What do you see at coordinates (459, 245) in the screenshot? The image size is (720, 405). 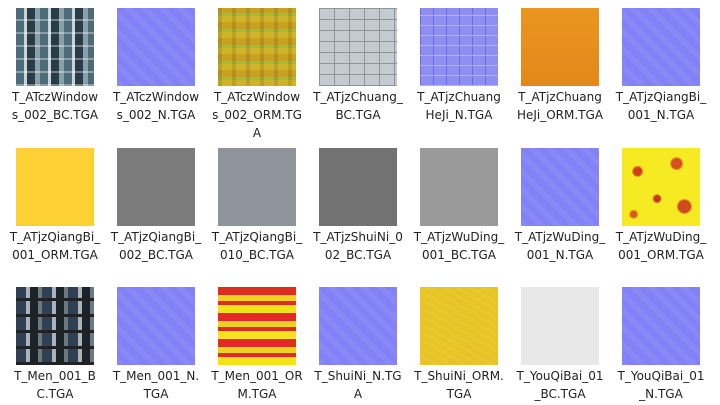 I see `file-name: T_ATjzWuDing_001_BC.TGA` at bounding box center [459, 245].